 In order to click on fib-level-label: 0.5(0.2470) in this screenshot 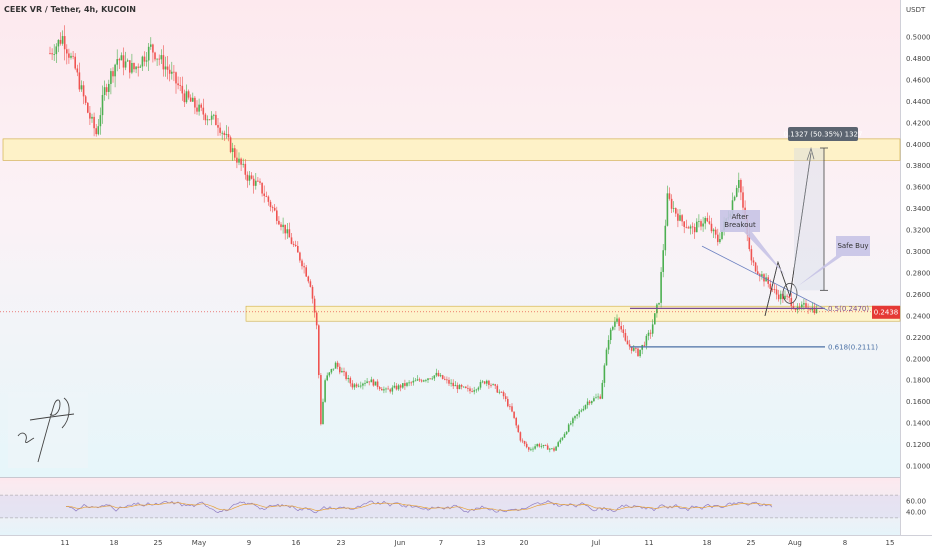, I will do `click(848, 309)`.